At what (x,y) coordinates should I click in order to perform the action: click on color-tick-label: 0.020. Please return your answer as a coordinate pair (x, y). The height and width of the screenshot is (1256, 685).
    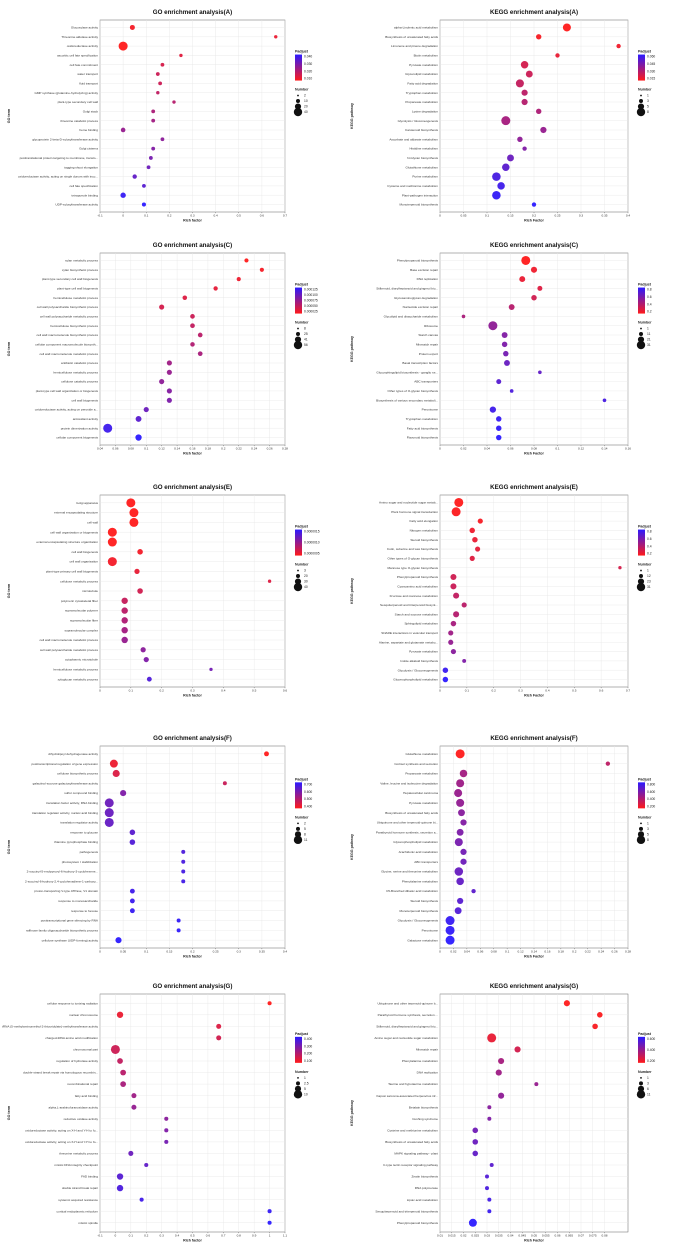
    Looking at the image, I should click on (308, 71).